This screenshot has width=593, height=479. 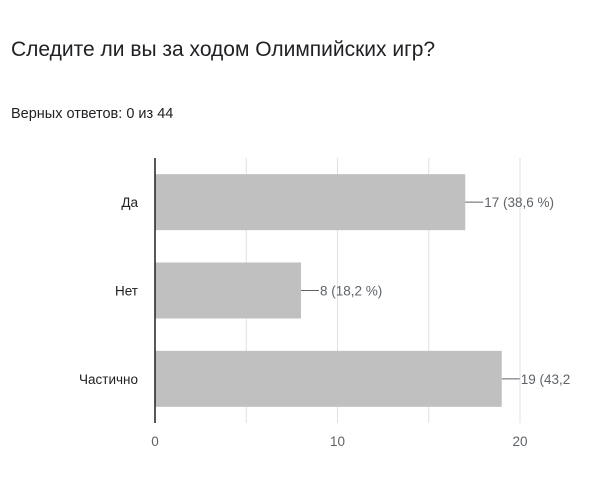 What do you see at coordinates (129, 202) in the screenshot?
I see `category-label: Да` at bounding box center [129, 202].